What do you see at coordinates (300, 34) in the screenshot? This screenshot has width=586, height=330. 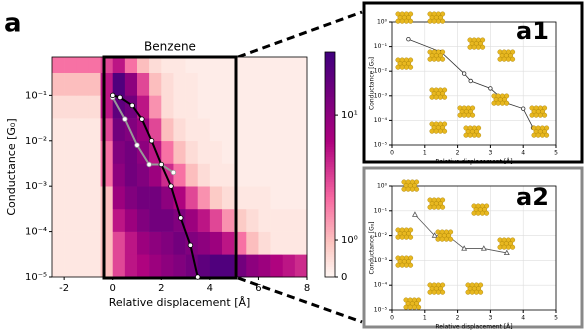 I see `zoom-line` at bounding box center [300, 34].